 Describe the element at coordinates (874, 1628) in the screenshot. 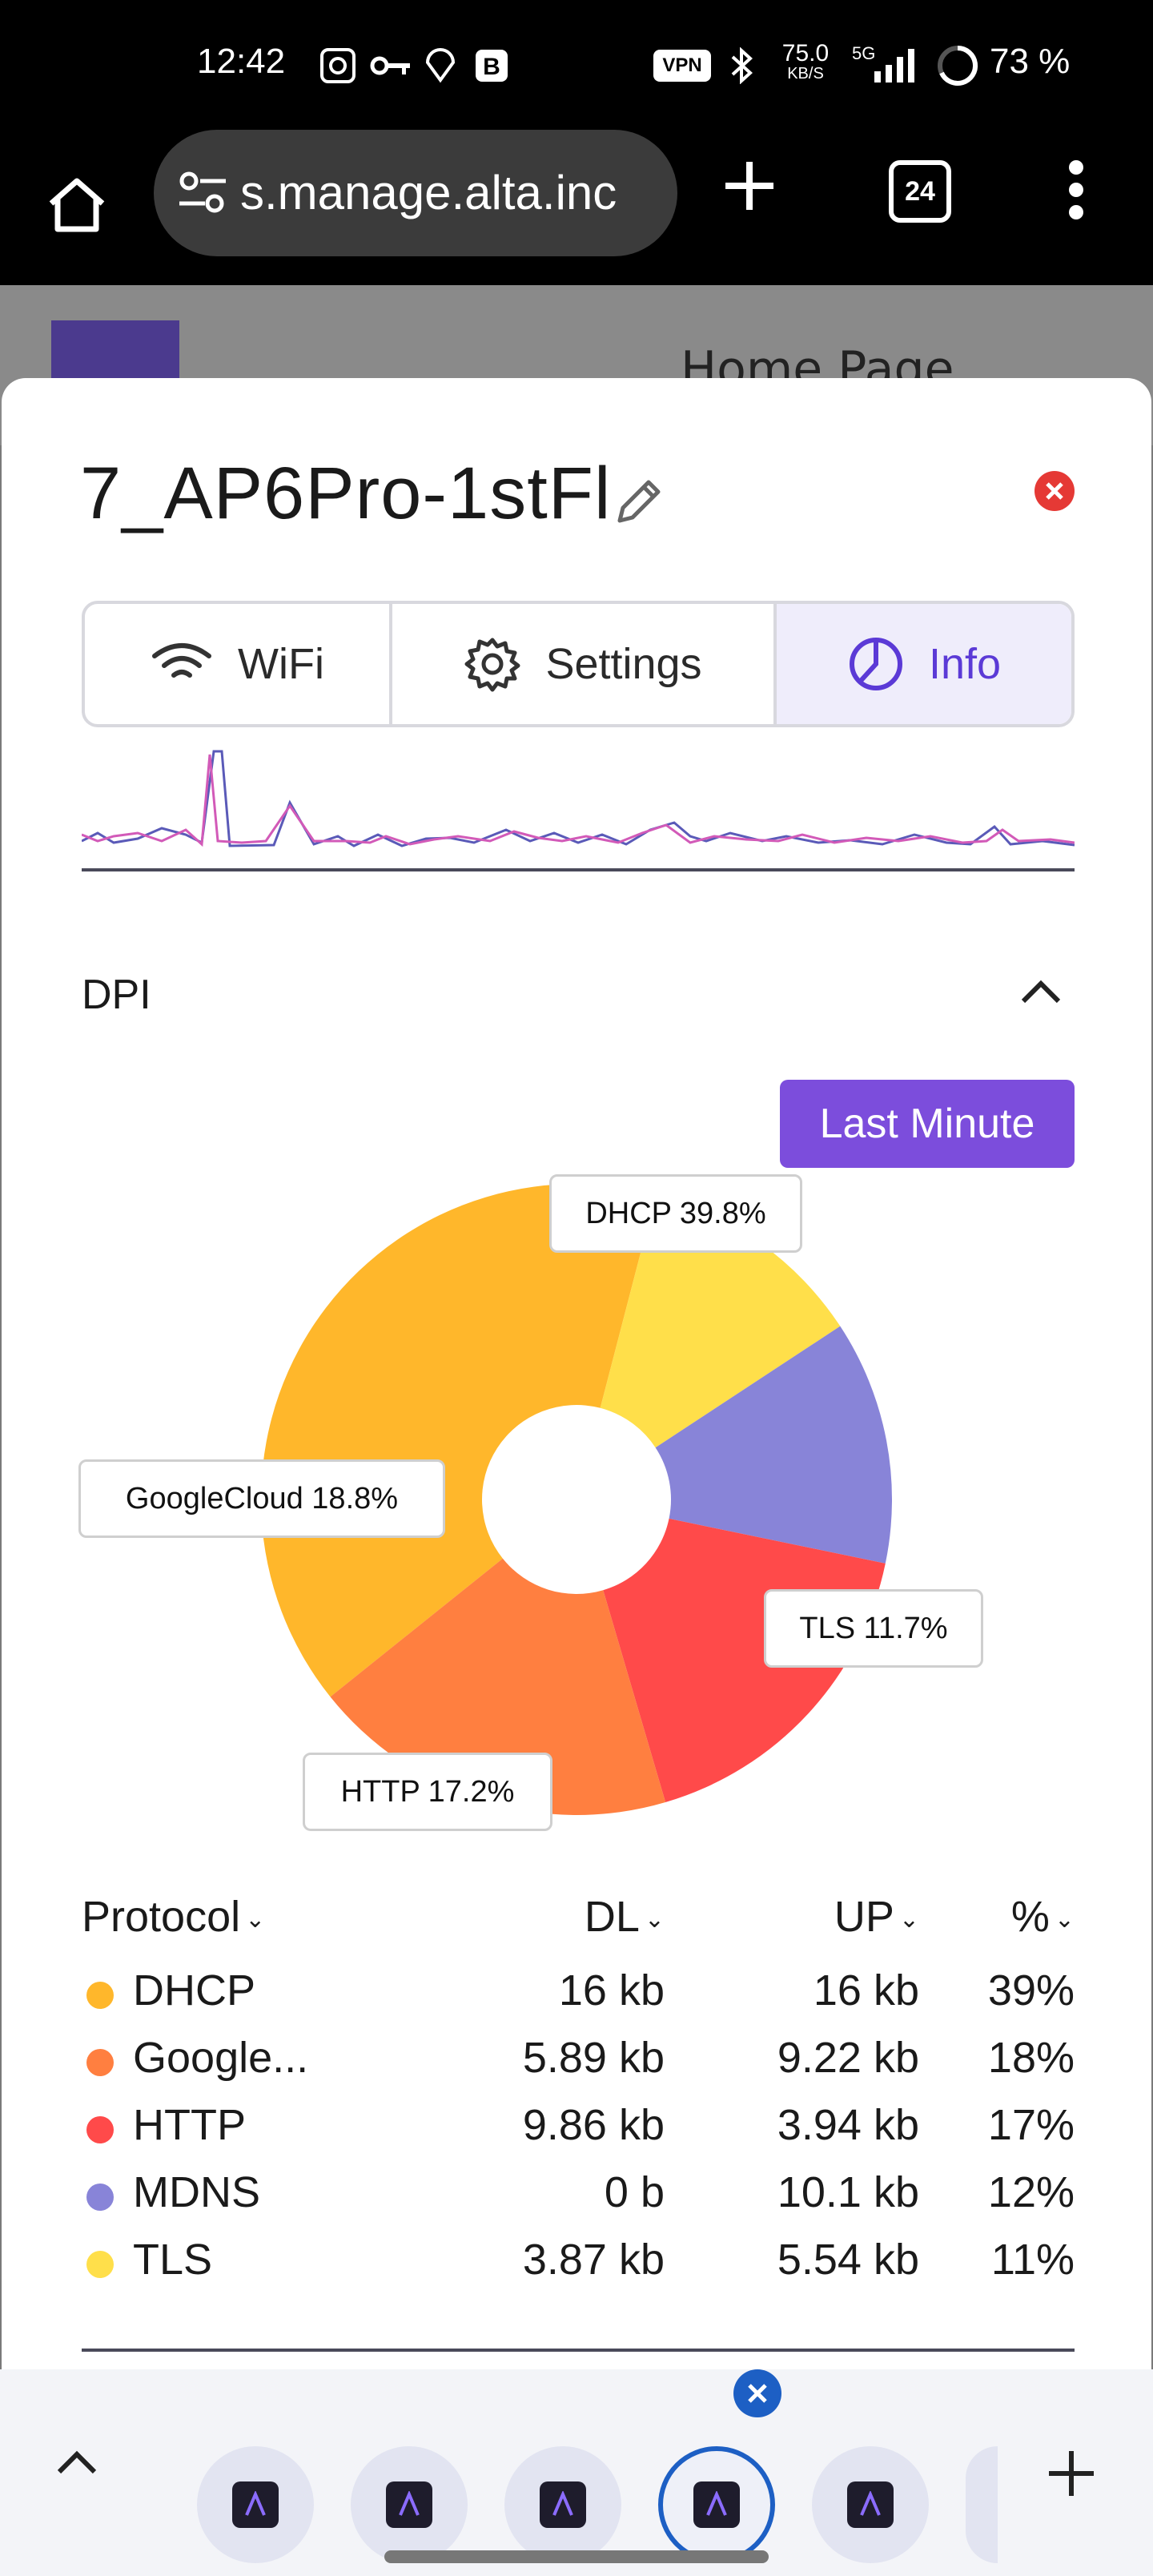

I see `pie-label-tls: TLS 11.7%` at that location.